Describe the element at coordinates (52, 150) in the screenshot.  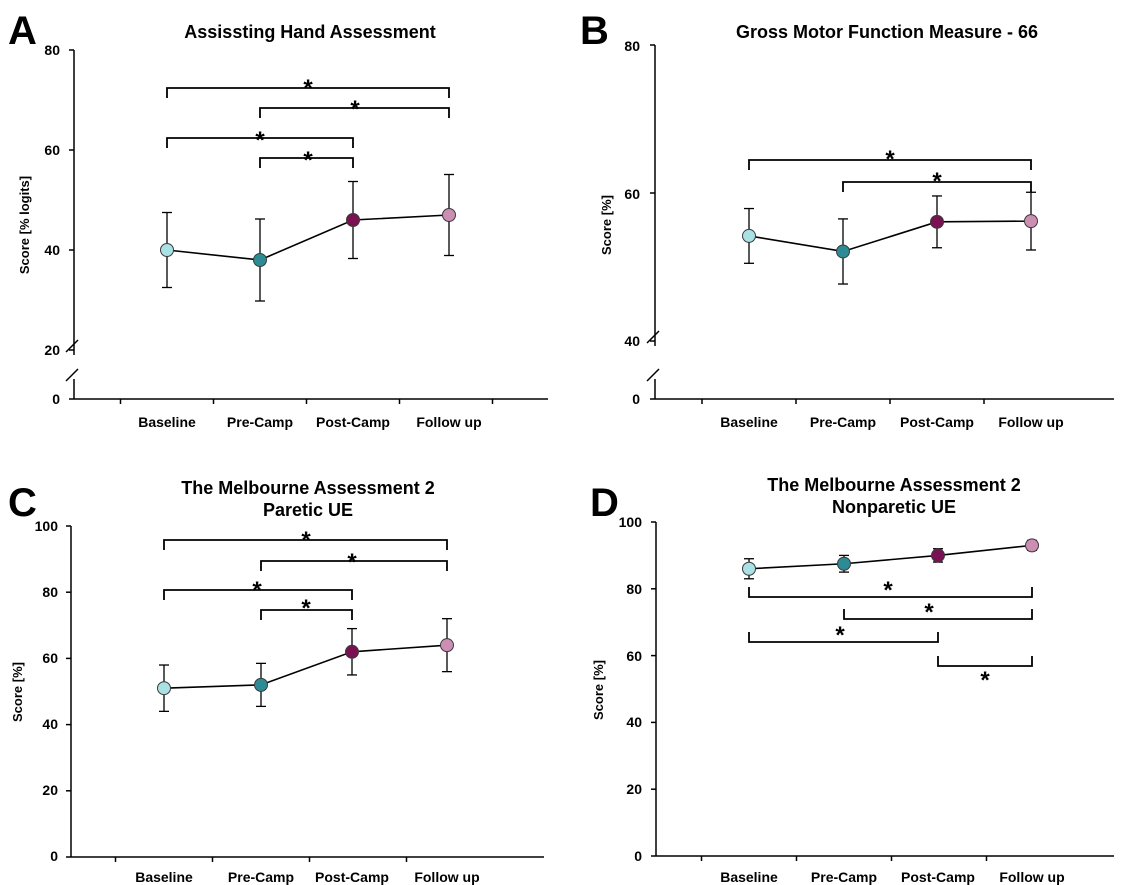
I see `panel-a-y-tick-label: 60` at that location.